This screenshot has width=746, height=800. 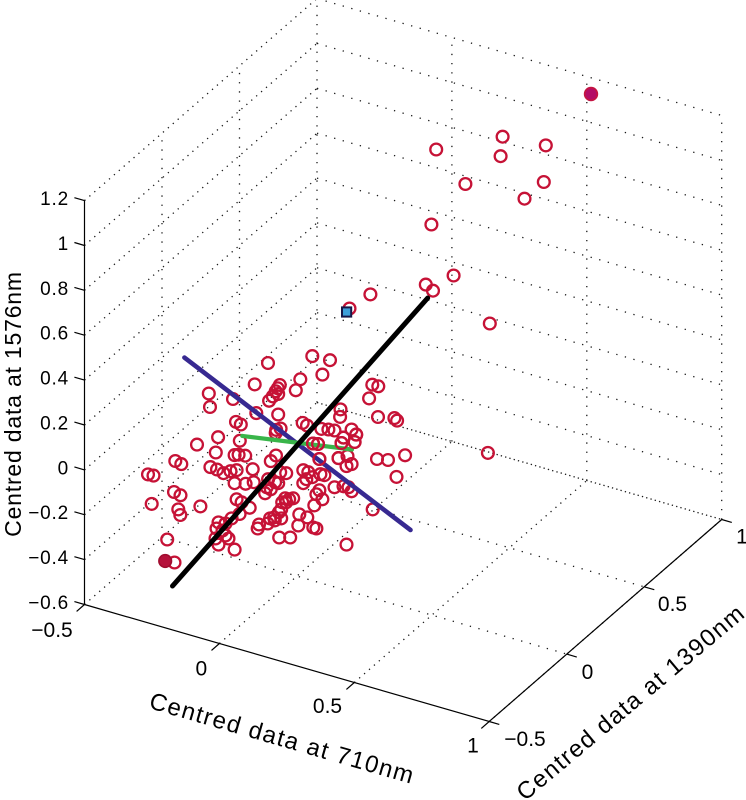 What do you see at coordinates (54, 379) in the screenshot?
I see `svg-text: 0.4` at bounding box center [54, 379].